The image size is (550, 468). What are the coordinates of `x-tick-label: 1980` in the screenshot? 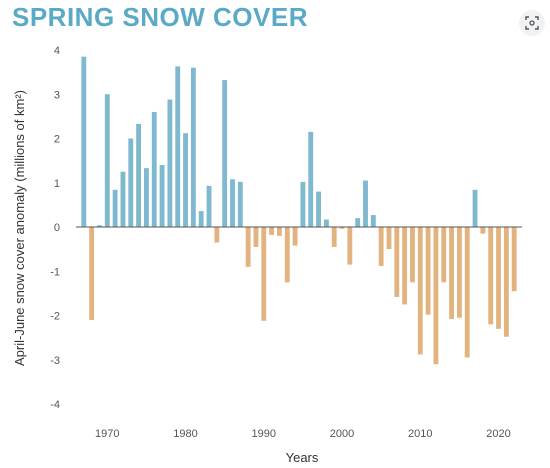 It's located at (185, 434).